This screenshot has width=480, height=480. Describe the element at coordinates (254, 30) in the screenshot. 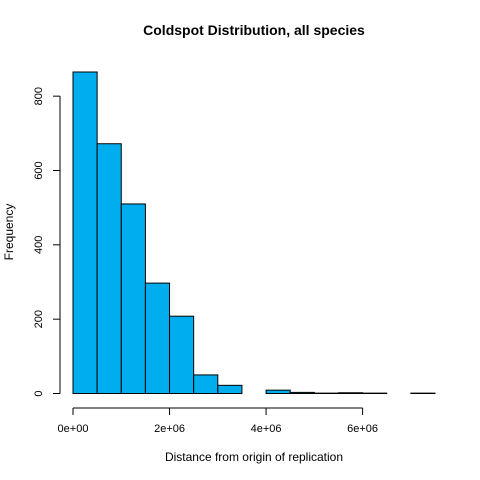

I see `chart-title: Coldspot Distribution, all species` at that location.